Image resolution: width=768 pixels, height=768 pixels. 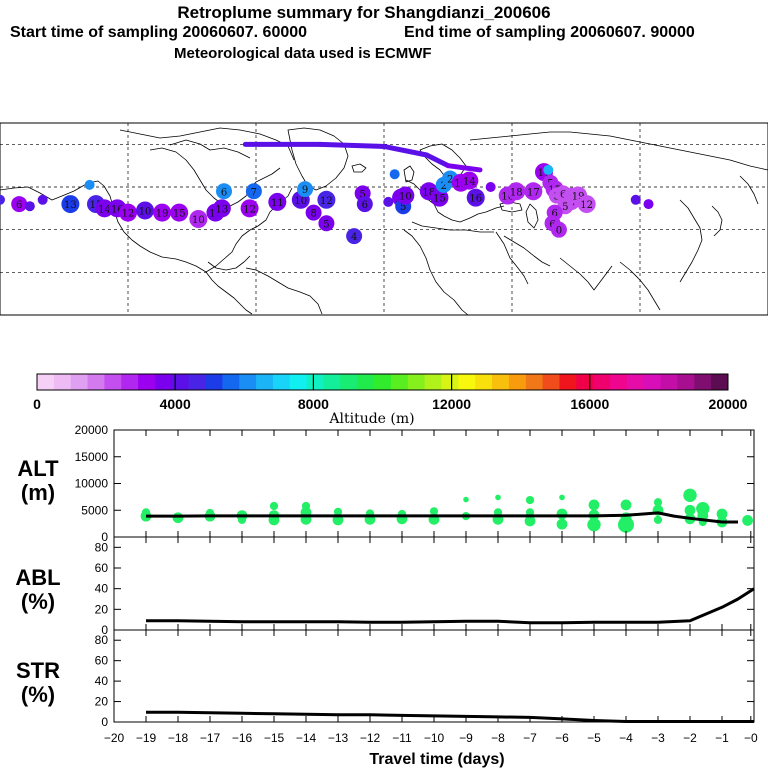 What do you see at coordinates (306, 738) in the screenshot?
I see `x-tick-label: −14` at bounding box center [306, 738].